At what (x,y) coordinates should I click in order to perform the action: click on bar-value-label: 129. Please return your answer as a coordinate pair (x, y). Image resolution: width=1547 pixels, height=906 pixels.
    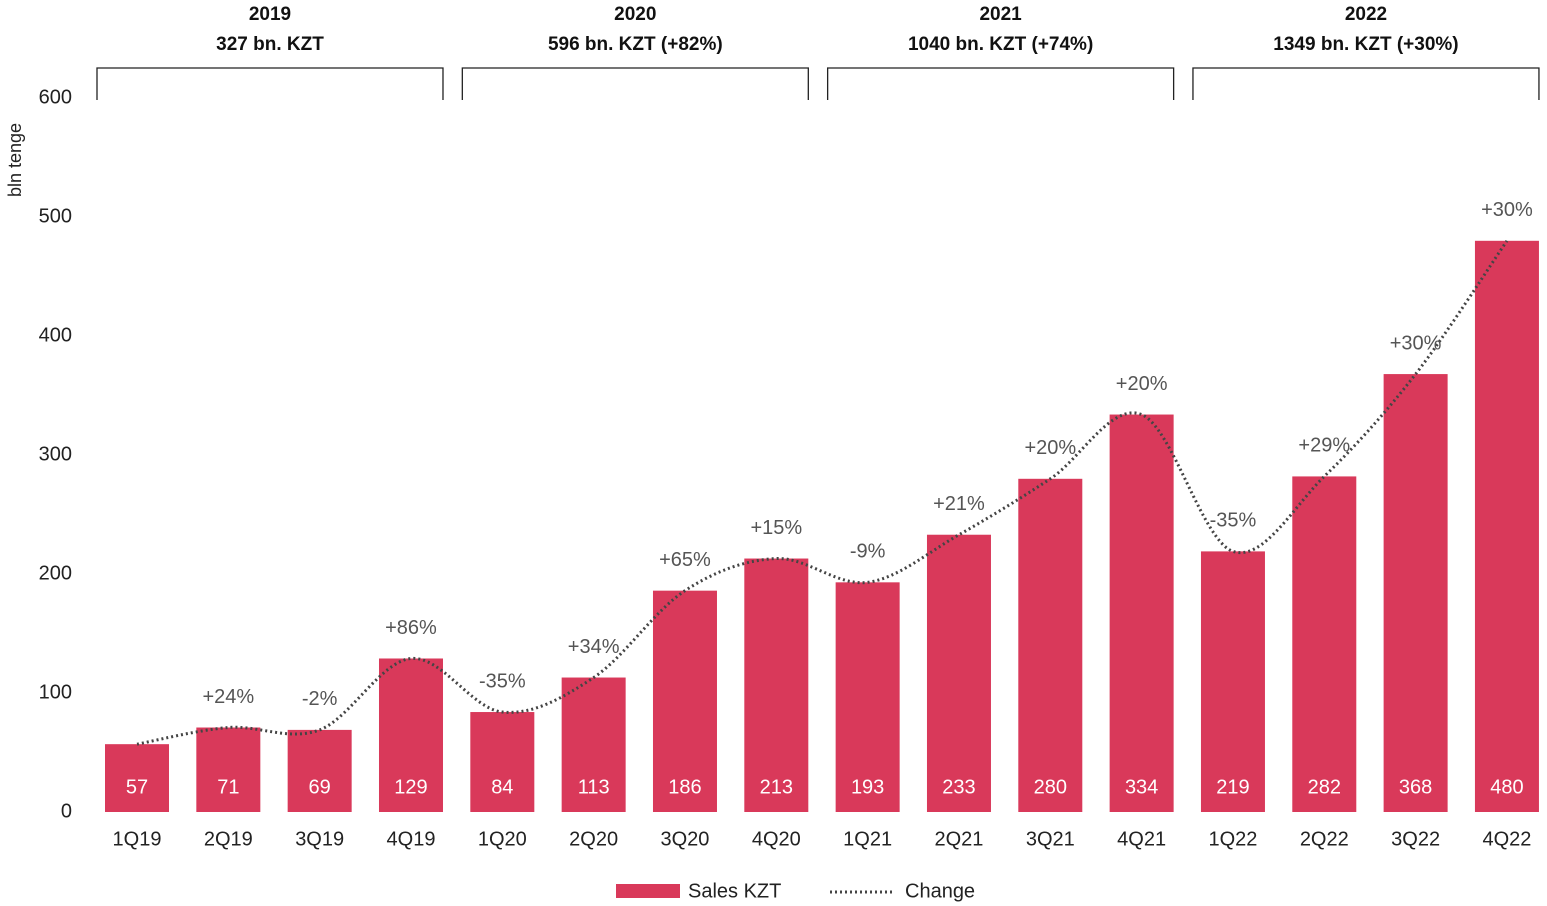
    Looking at the image, I should click on (410, 787).